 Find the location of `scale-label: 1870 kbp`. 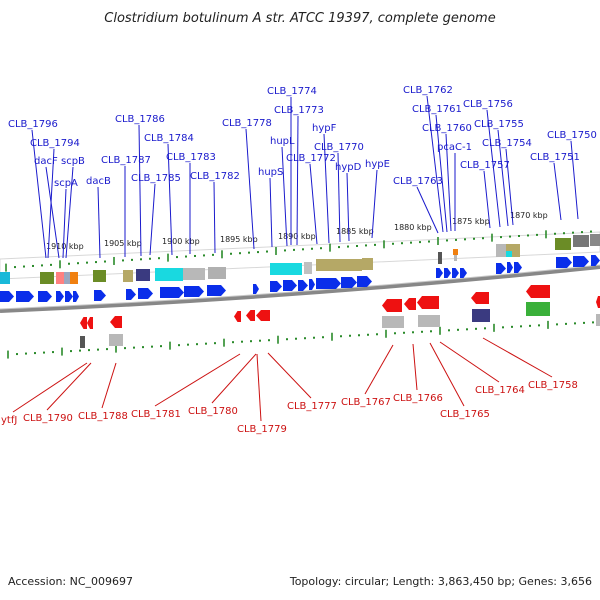

scale-label: 1870 kbp is located at coordinates (529, 215).